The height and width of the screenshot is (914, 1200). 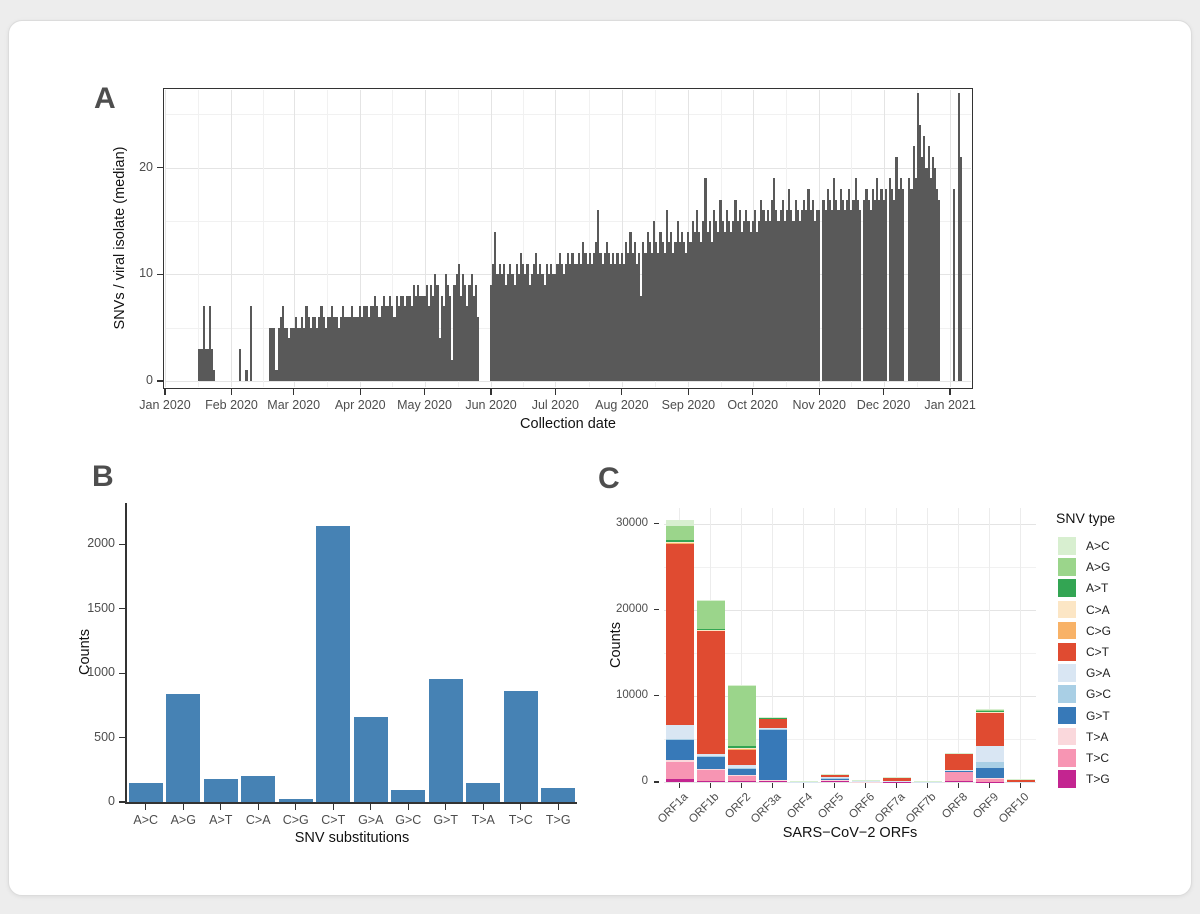 I want to click on x-tick-label: Feb 2020, so click(x=231, y=405).